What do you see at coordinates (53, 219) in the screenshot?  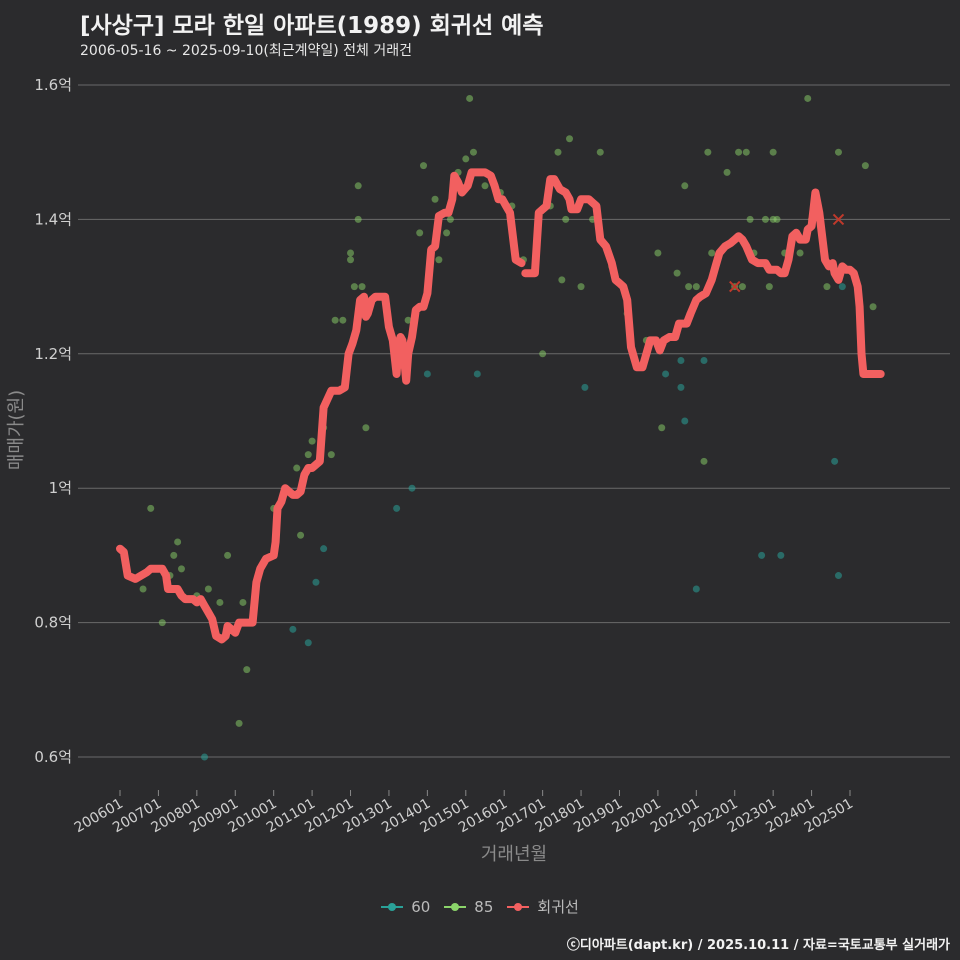 I see `y-tick-label: 1.4억` at bounding box center [53, 219].